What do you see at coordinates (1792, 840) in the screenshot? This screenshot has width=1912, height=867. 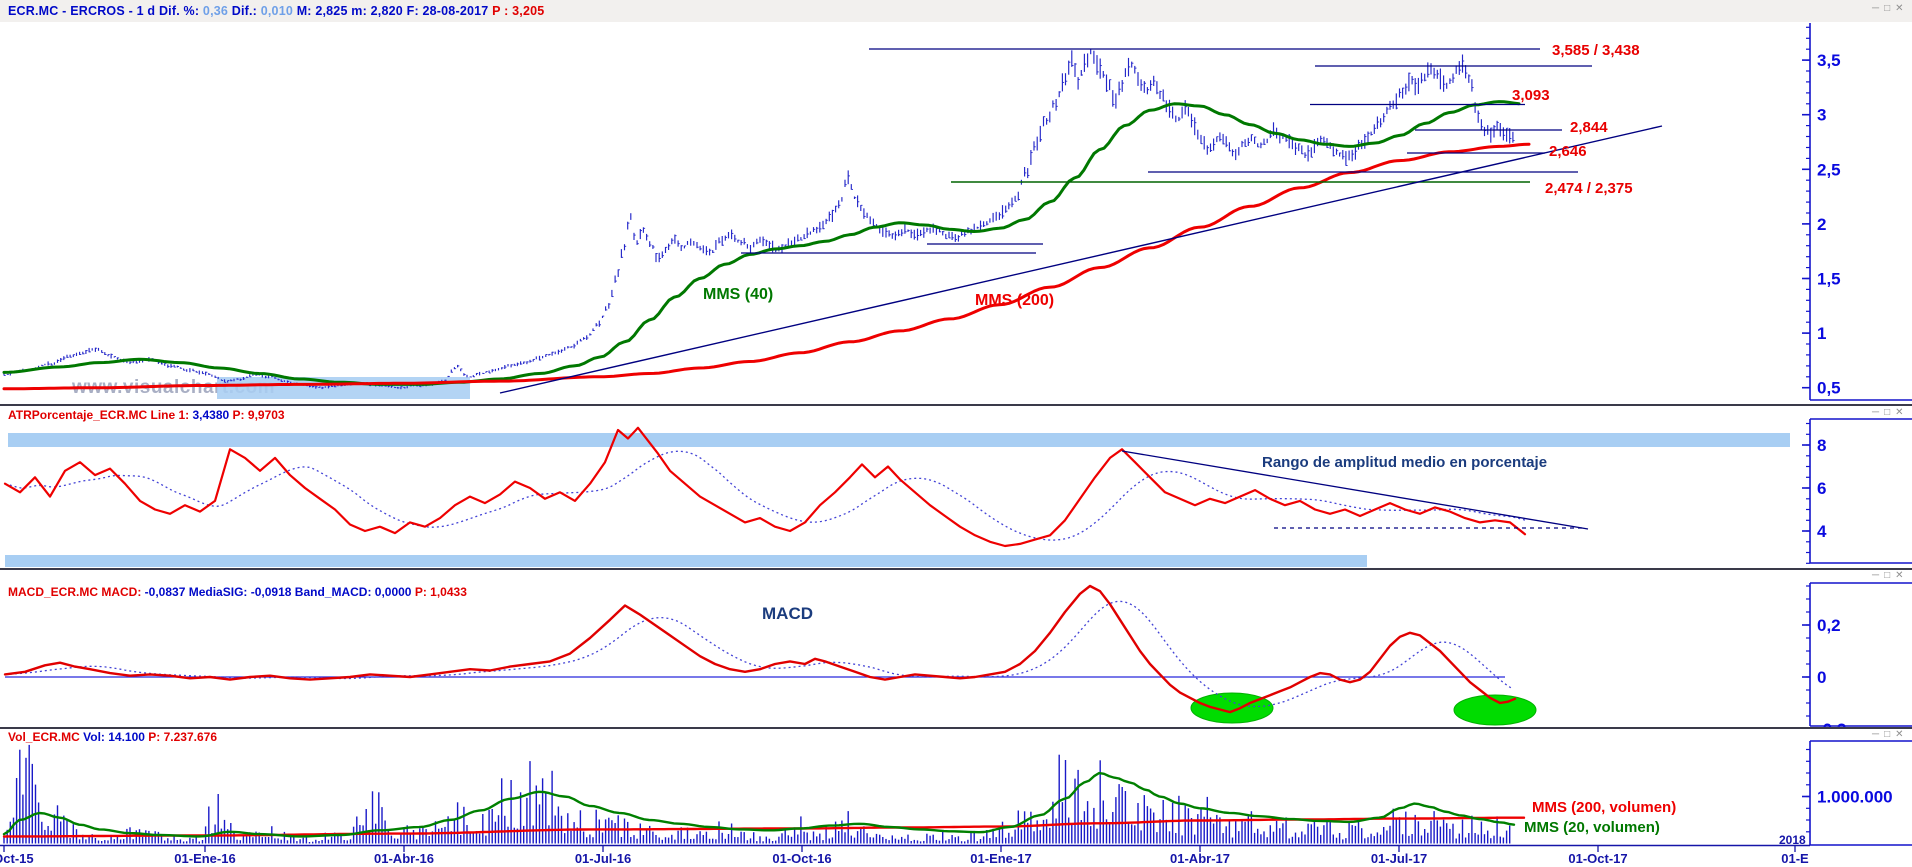 I see `year-label: 2018` at bounding box center [1792, 840].